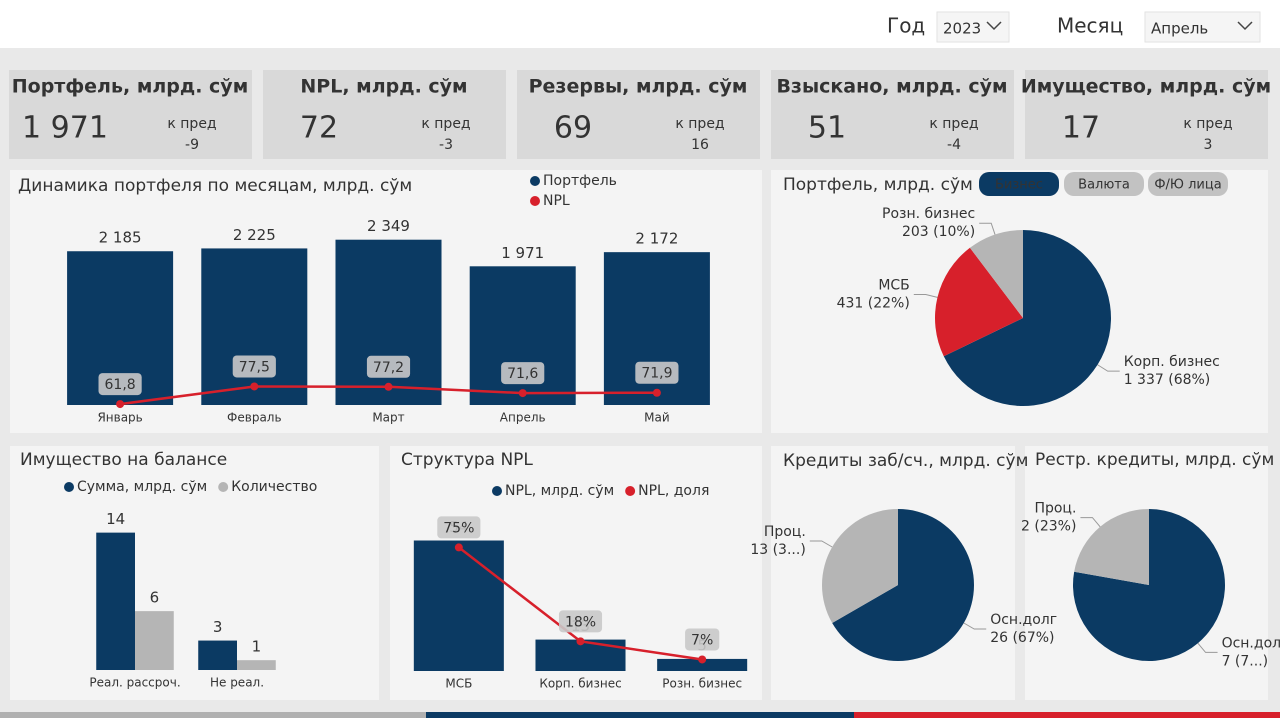  What do you see at coordinates (640, 24) in the screenshot?
I see `header` at bounding box center [640, 24].